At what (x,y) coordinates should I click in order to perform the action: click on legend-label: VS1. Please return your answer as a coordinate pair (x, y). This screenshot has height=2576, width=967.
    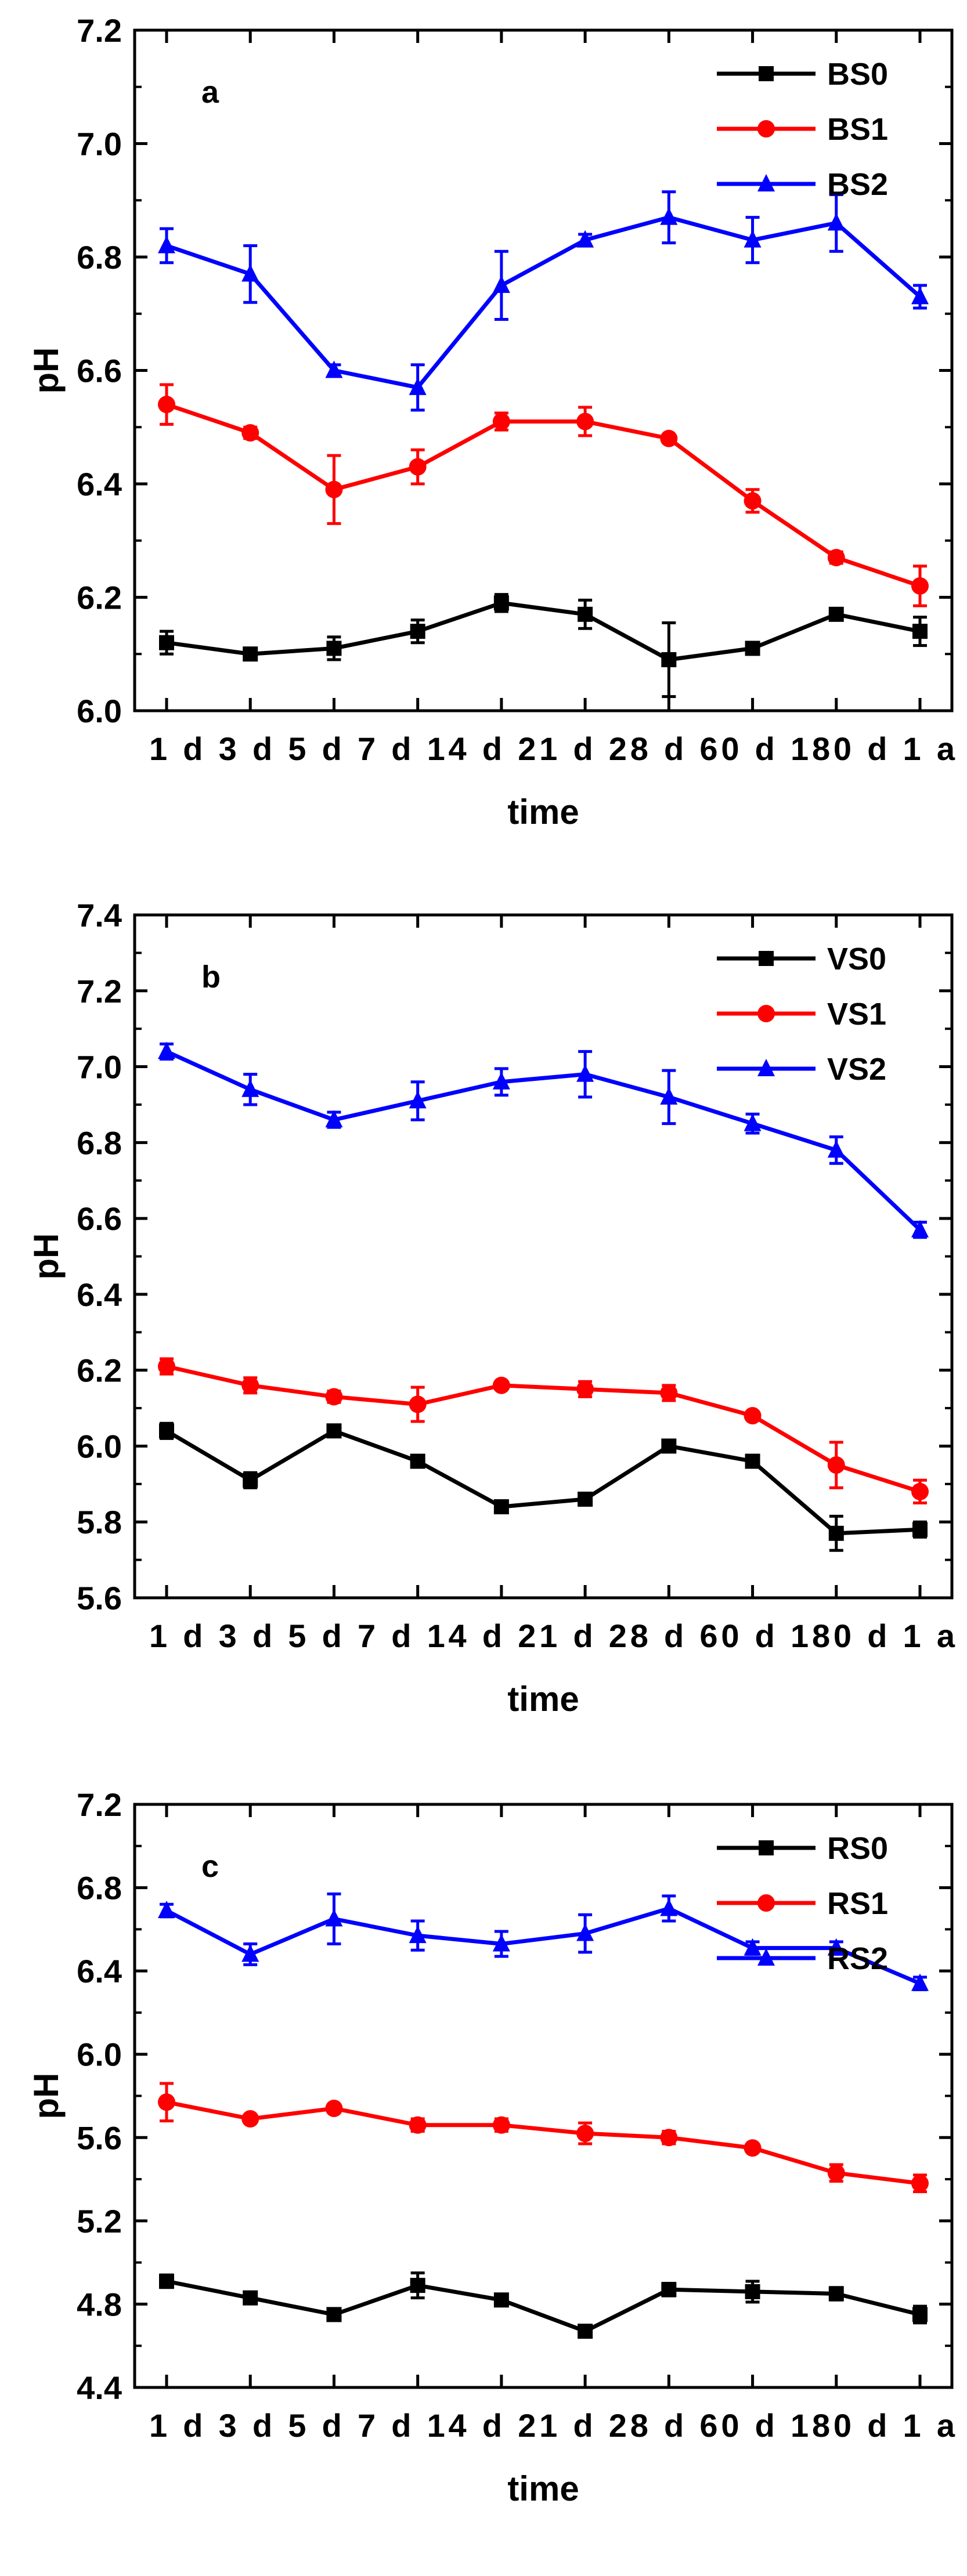
    Looking at the image, I should click on (856, 1014).